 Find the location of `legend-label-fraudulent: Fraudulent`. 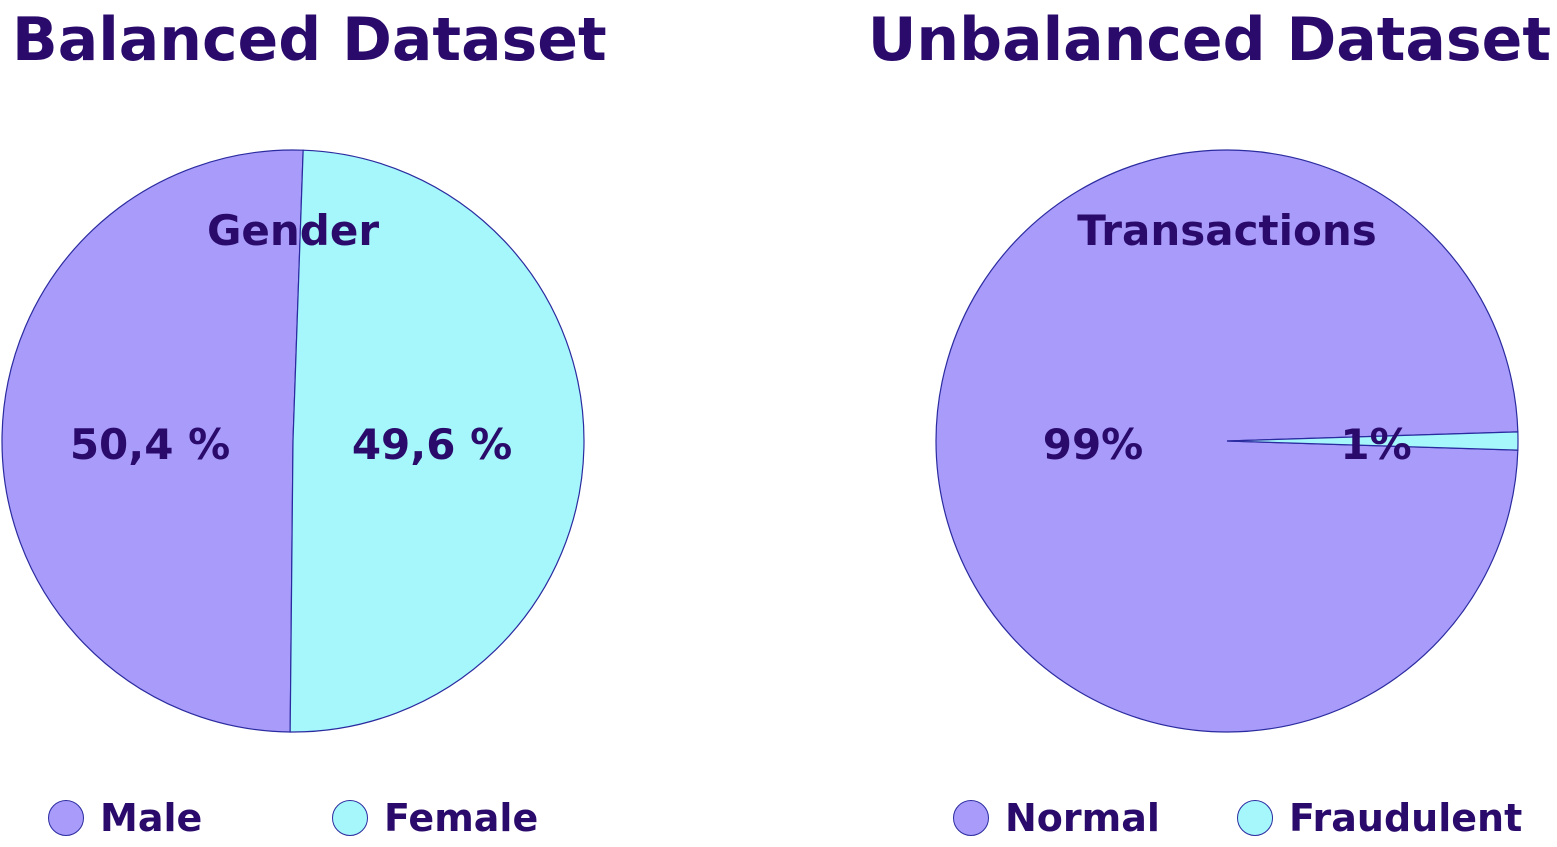

legend-label-fraudulent: Fraudulent is located at coordinates (1406, 818).